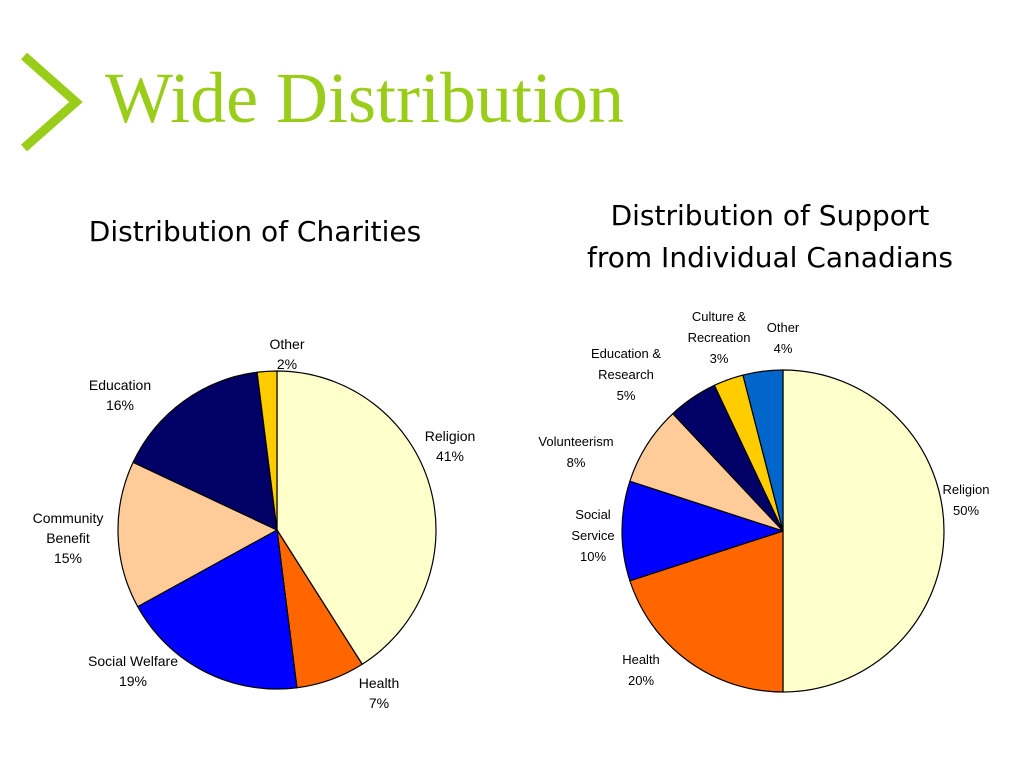  Describe the element at coordinates (626, 353) in the screenshot. I see `slice-name-label: Education &` at that location.